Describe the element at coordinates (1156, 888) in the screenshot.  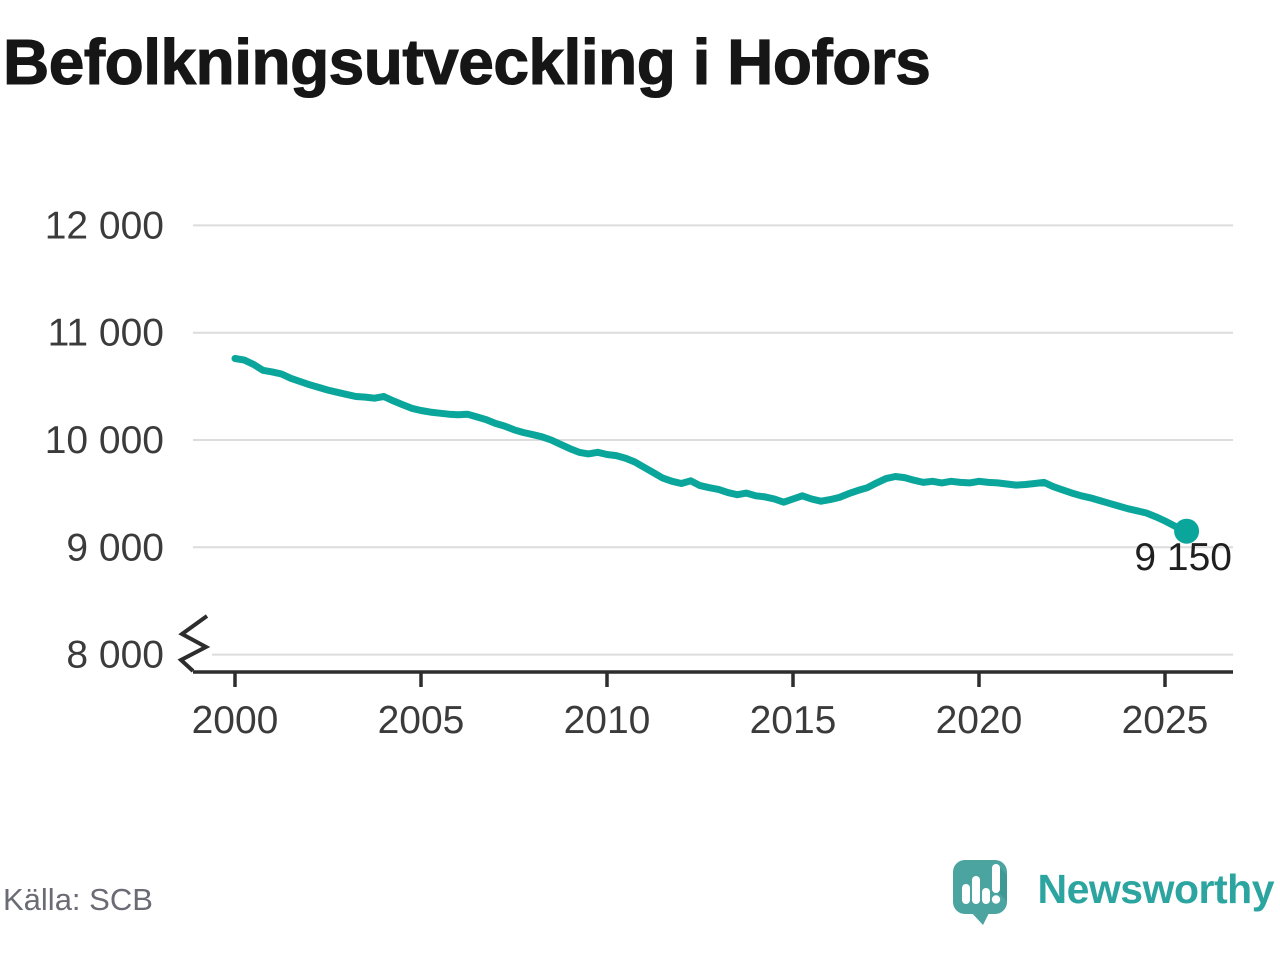
I see `newsworthy-logo-text: Newsworthy` at that location.